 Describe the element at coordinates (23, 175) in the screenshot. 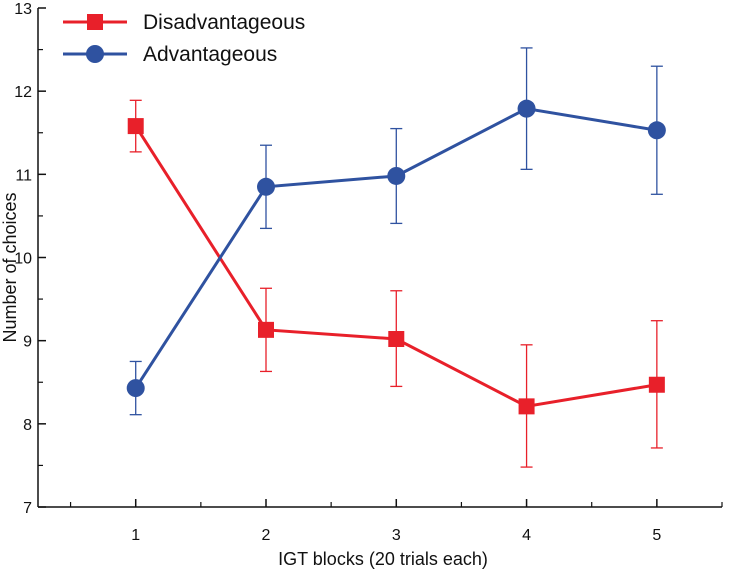

I see `y-tick-label: 11` at that location.